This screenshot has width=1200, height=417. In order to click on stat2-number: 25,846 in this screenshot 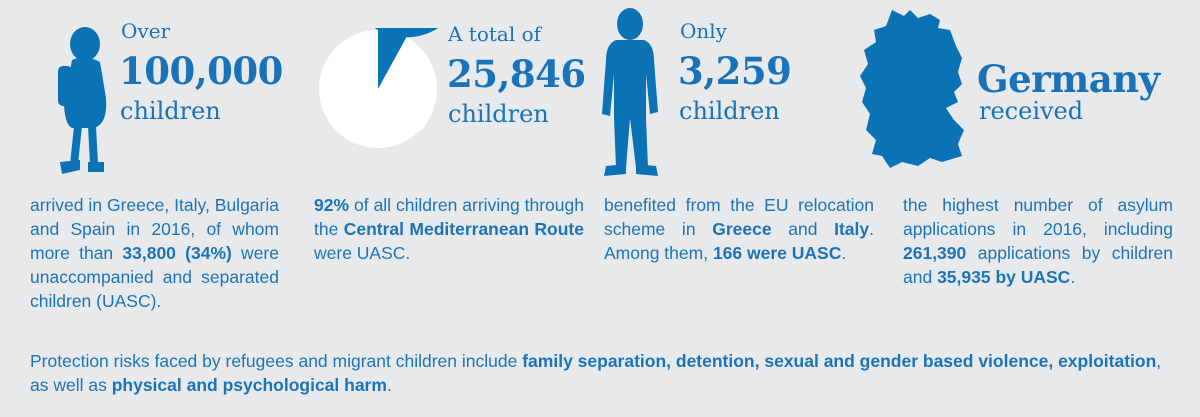, I will do `click(516, 74)`.